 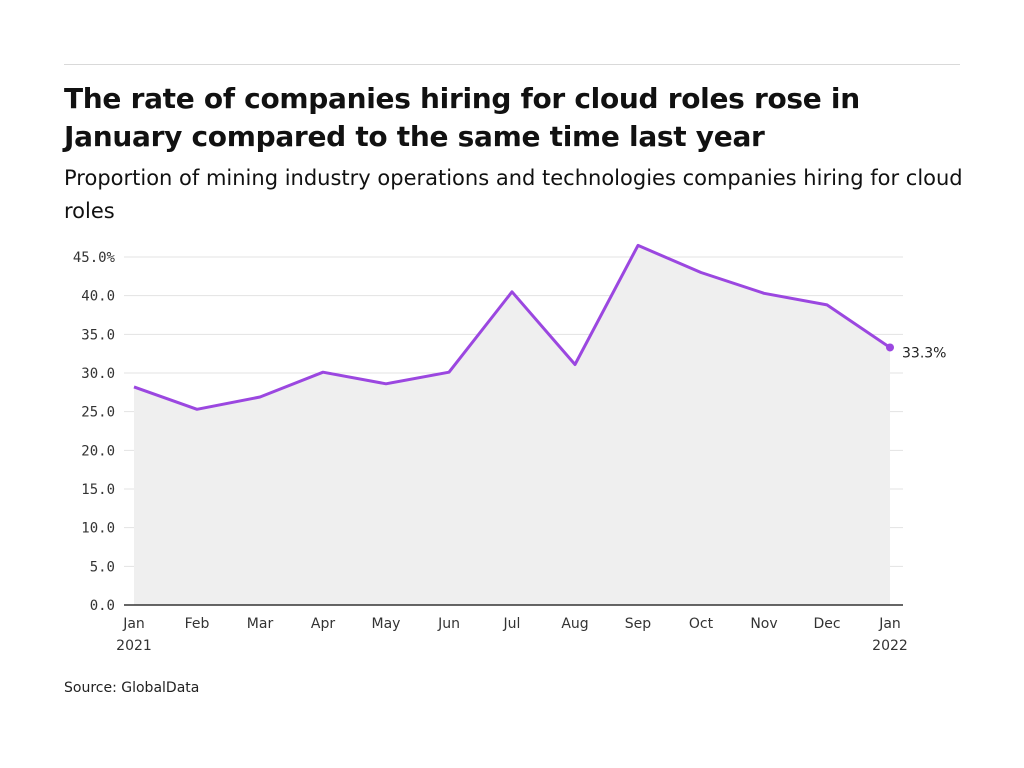 I want to click on x-tick-label: Sep, so click(x=638, y=624).